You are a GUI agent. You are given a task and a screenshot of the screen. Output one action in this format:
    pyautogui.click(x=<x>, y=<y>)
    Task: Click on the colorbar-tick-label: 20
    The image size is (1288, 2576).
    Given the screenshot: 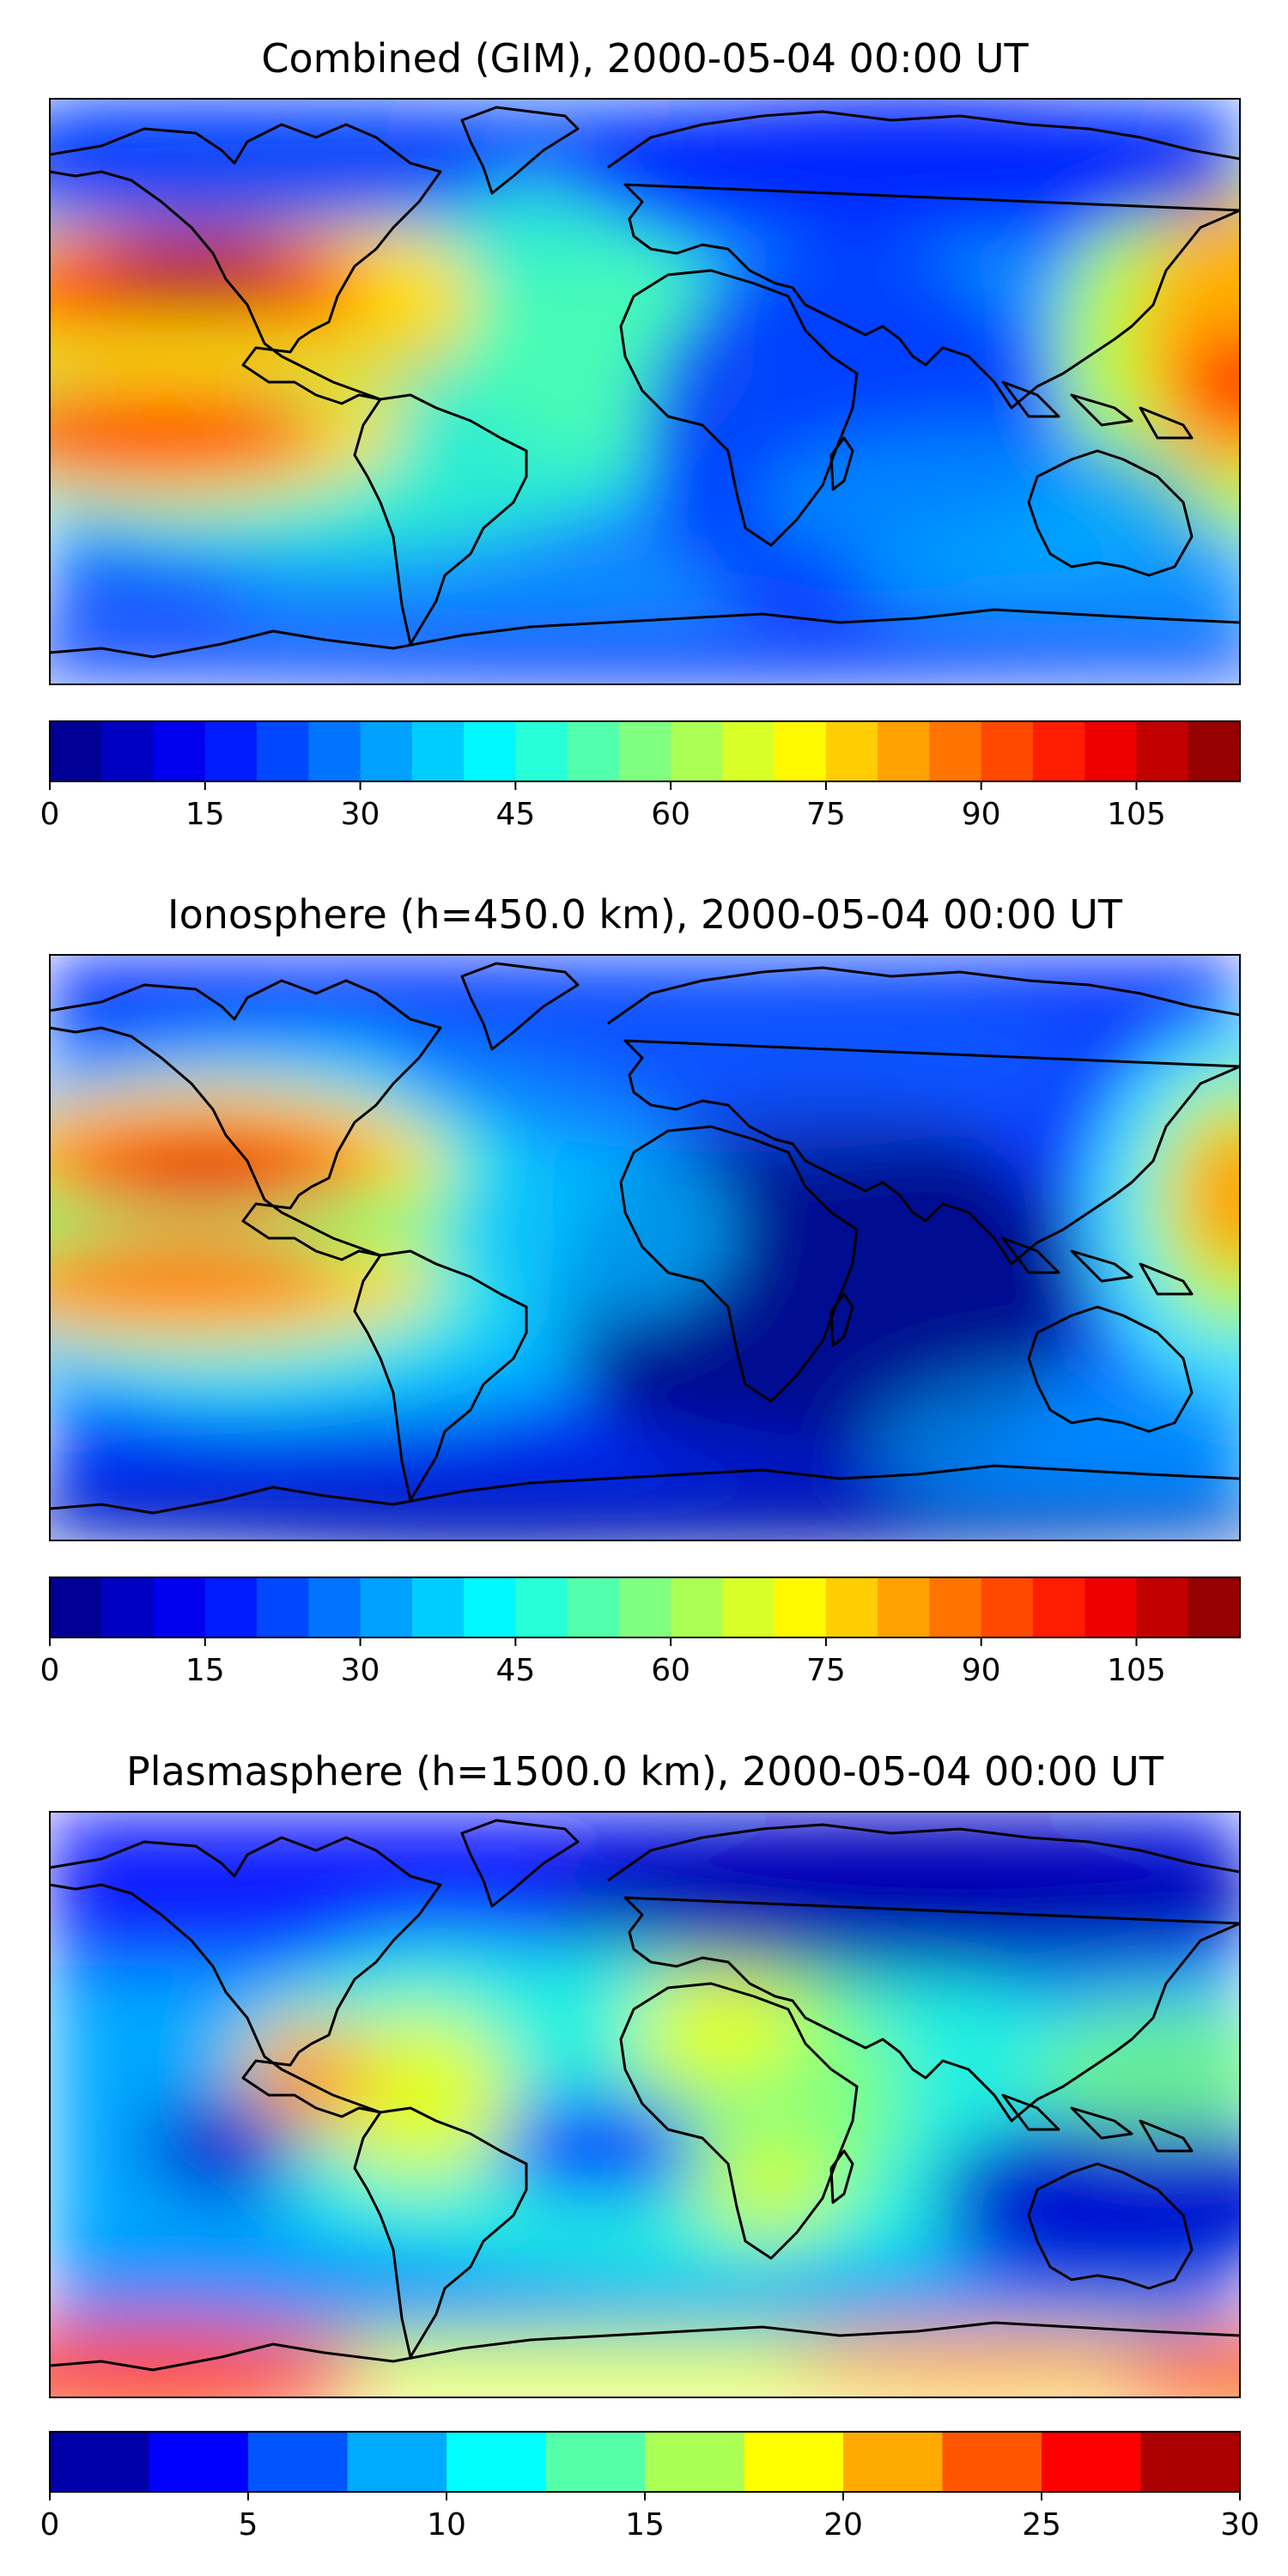 What is the action you would take?
    pyautogui.click(x=843, y=2525)
    